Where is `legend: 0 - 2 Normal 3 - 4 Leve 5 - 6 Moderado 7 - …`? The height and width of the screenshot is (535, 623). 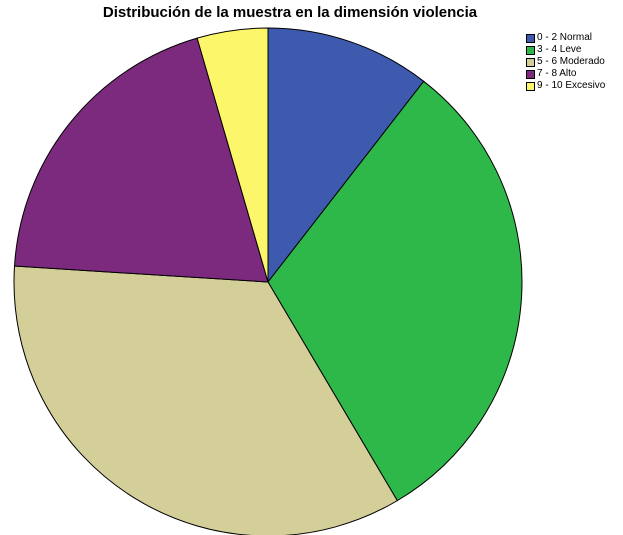 legend: 0 - 2 Normal 3 - 4 Leve 5 - 6 Moderado 7 - … is located at coordinates (565, 62).